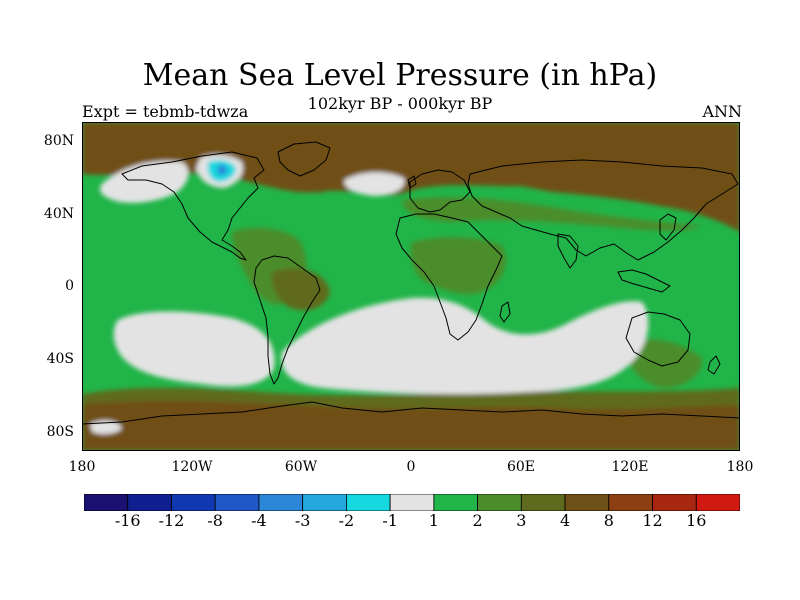 This screenshot has height=600, width=800. Describe the element at coordinates (58, 141) in the screenshot. I see `lat-tick-80n: 80N` at that location.